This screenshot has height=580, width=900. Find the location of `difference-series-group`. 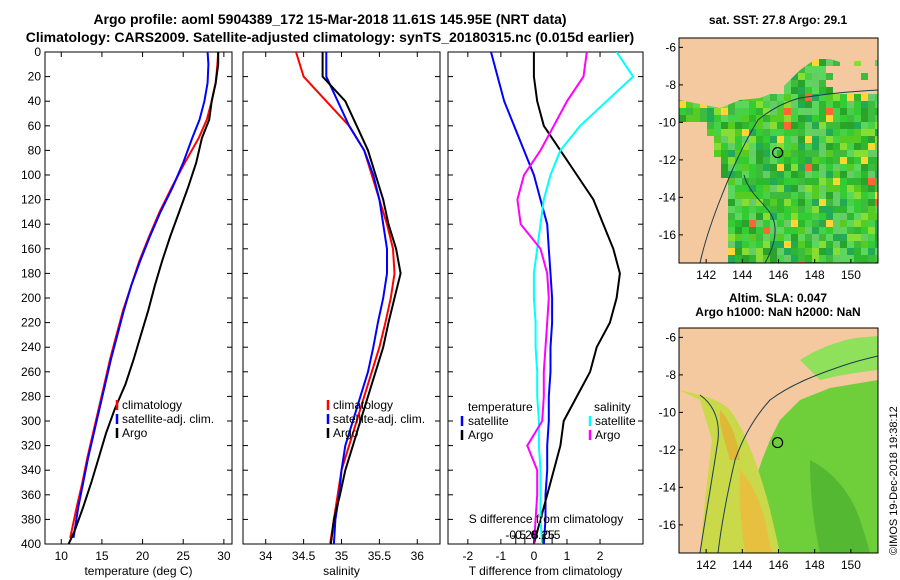

difference-series-group is located at coordinates (562, 298).